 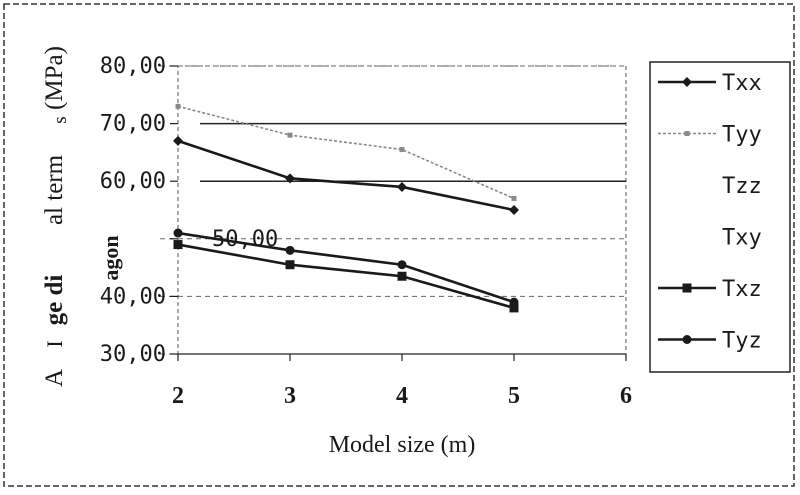 I want to click on legend-item-Txy: Txy, so click(x=742, y=238).